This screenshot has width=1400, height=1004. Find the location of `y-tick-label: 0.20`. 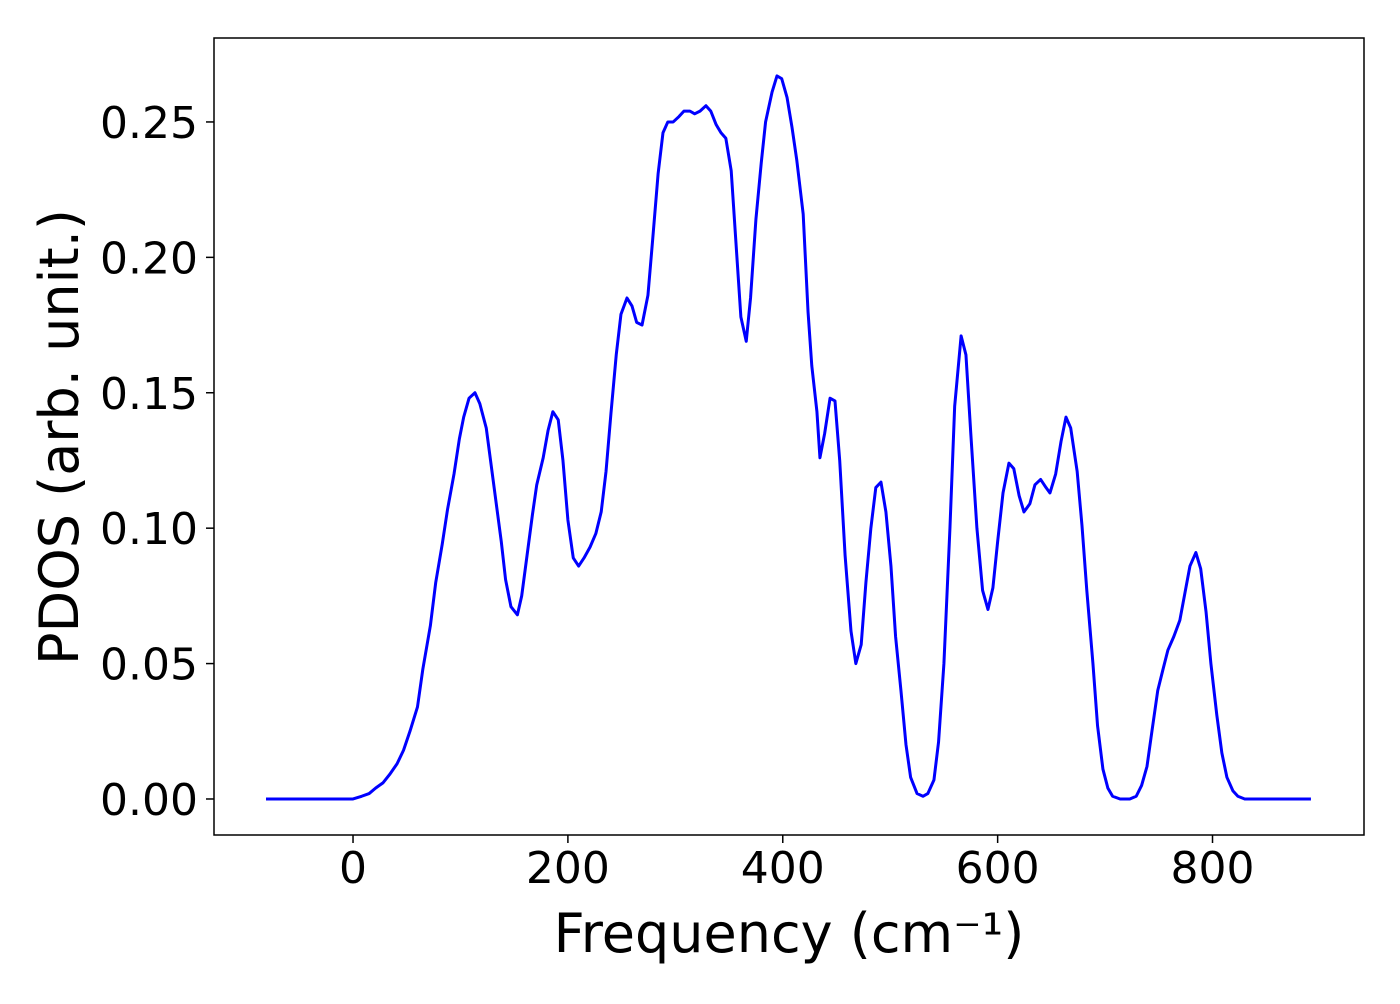

y-tick-label: 0.20 is located at coordinates (149, 258).